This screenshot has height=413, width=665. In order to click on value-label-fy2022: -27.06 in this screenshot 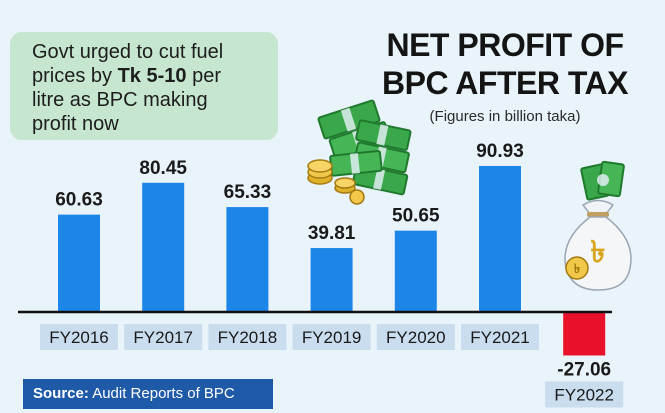, I will do `click(584, 369)`.